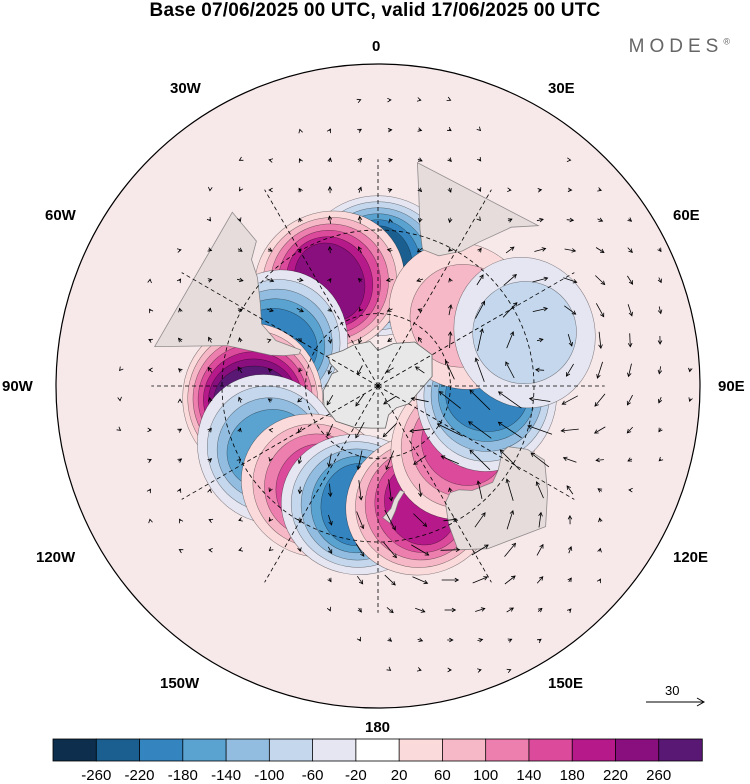 This screenshot has width=750, height=784. I want to click on colorbar, so click(377, 750).